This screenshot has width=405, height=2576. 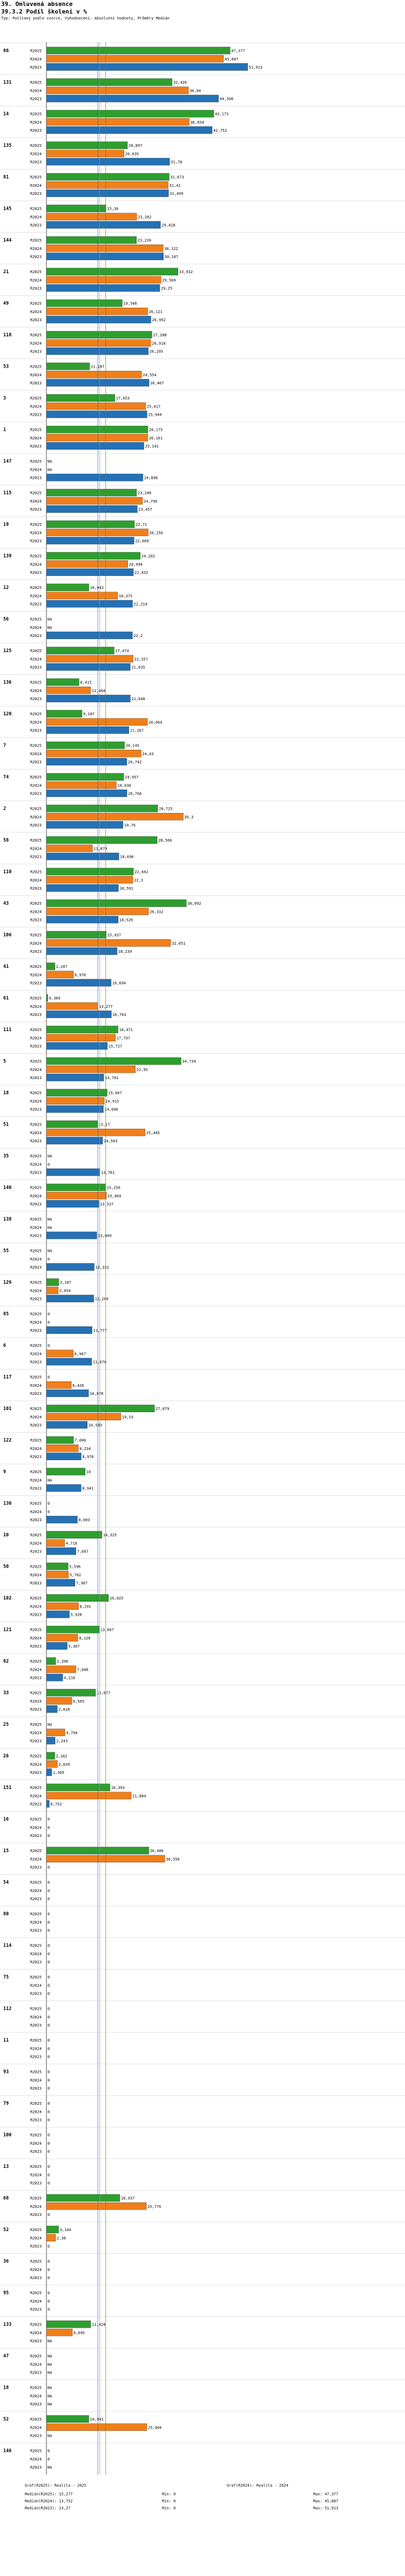 I want to click on bar-value-label: 42,752, so click(x=220, y=130).